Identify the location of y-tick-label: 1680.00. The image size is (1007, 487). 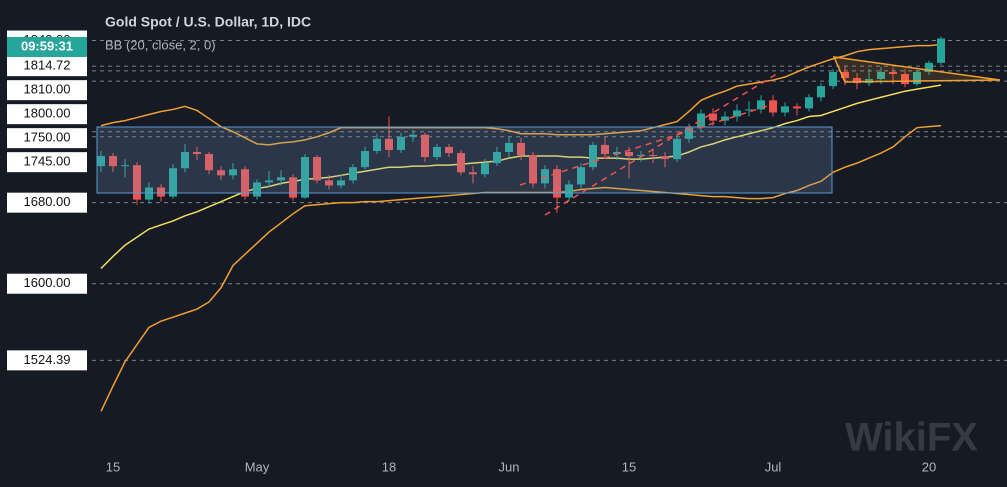
(47, 201).